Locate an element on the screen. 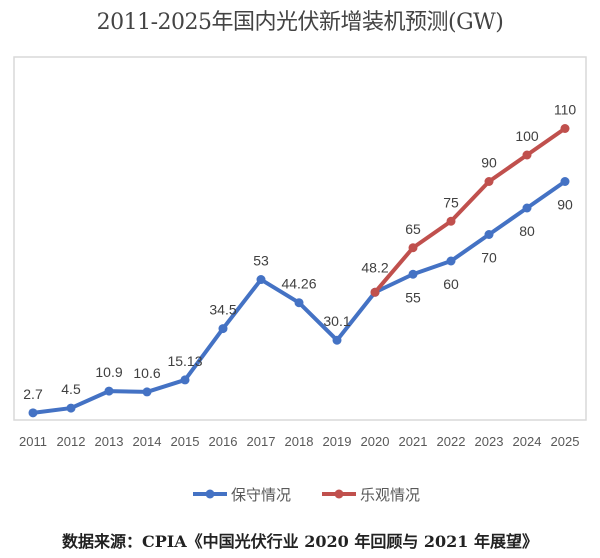  data-label: 48.2 is located at coordinates (374, 267).